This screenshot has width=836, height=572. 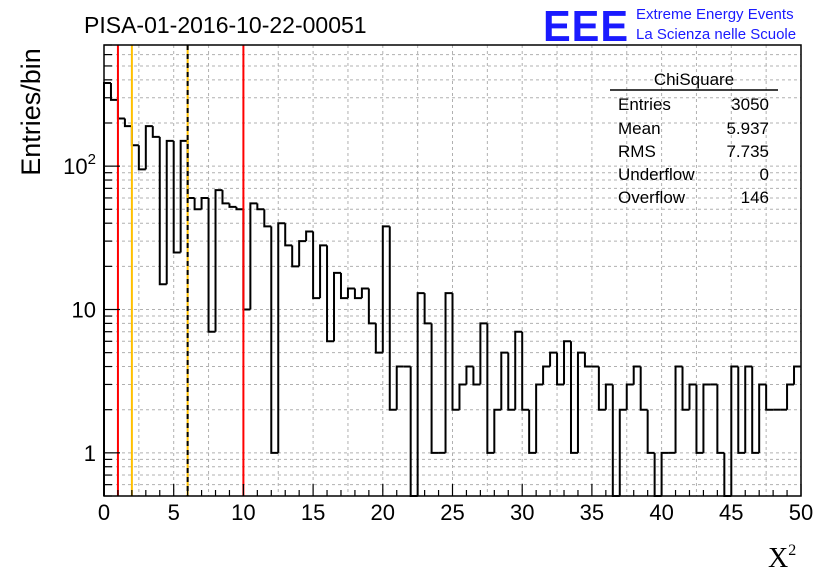 I want to click on logo-letters: EEE, so click(x=586, y=26).